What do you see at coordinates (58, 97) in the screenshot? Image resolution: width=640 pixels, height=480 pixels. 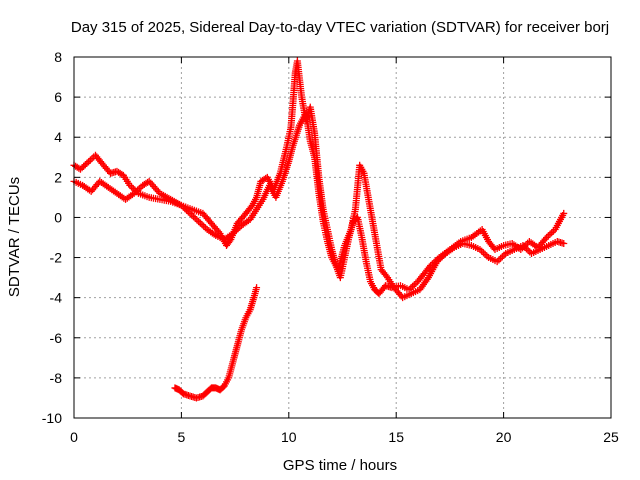 I see `y-tick-label: 6` at bounding box center [58, 97].